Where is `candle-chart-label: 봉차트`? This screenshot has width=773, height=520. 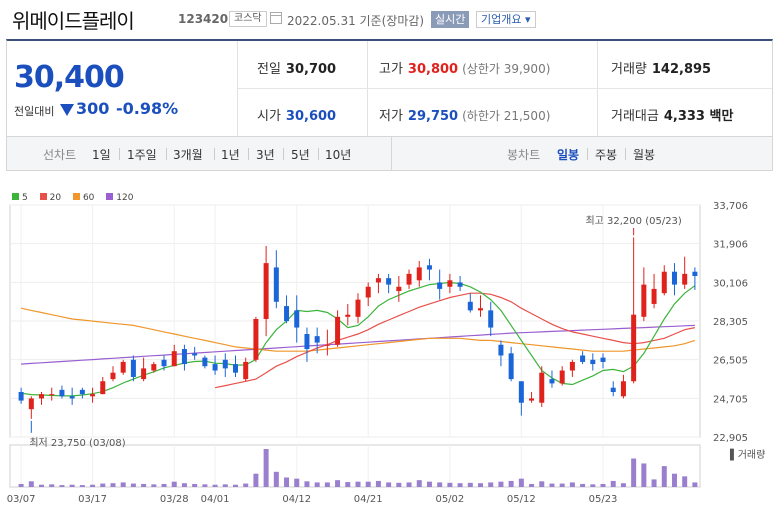 candle-chart-label: 봉차트 is located at coordinates (524, 155).